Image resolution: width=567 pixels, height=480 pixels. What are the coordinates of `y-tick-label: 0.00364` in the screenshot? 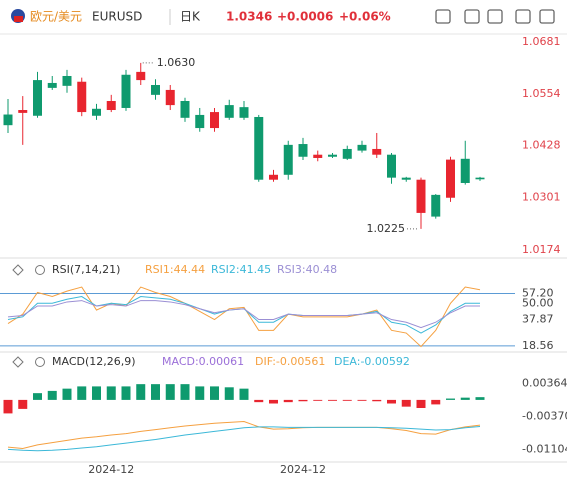 It's located at (544, 383).